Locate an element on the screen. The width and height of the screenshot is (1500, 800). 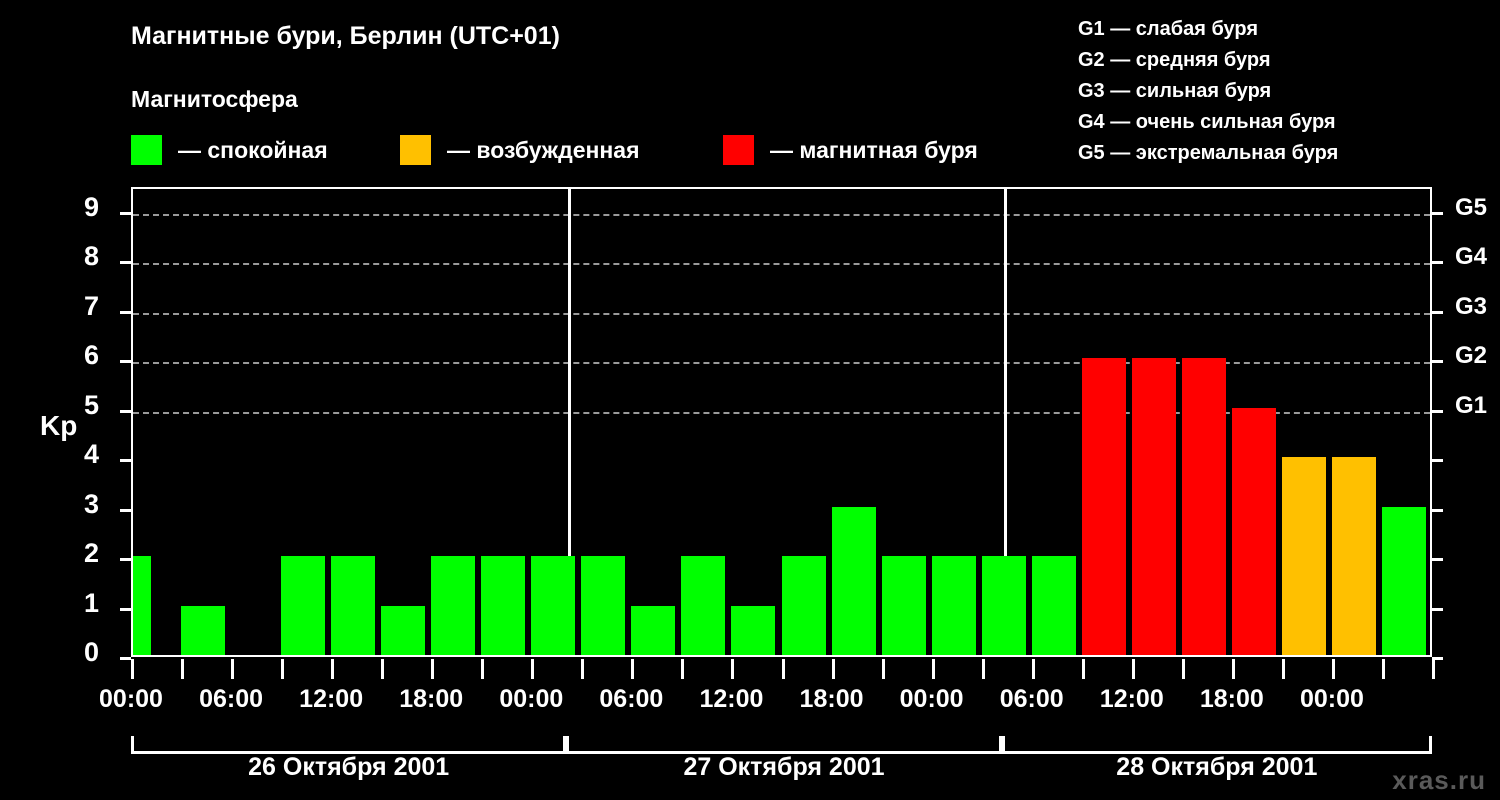
y-tick-label: 2 is located at coordinates (91, 553).